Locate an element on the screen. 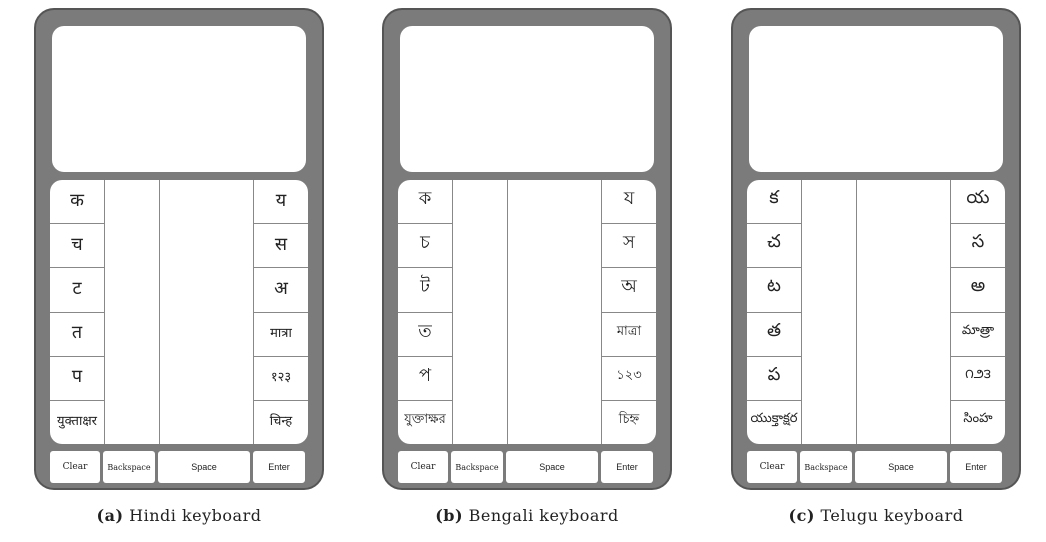 The width and height of the screenshot is (1046, 542). left-key-column: ক চ ট ত প যুক্তাক্ষর is located at coordinates (425, 312).